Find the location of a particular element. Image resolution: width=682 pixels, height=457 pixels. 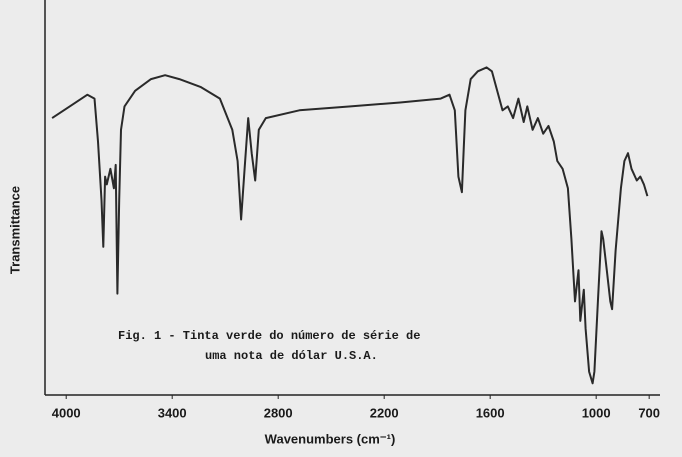

x-tick-label: 700 is located at coordinates (649, 412).